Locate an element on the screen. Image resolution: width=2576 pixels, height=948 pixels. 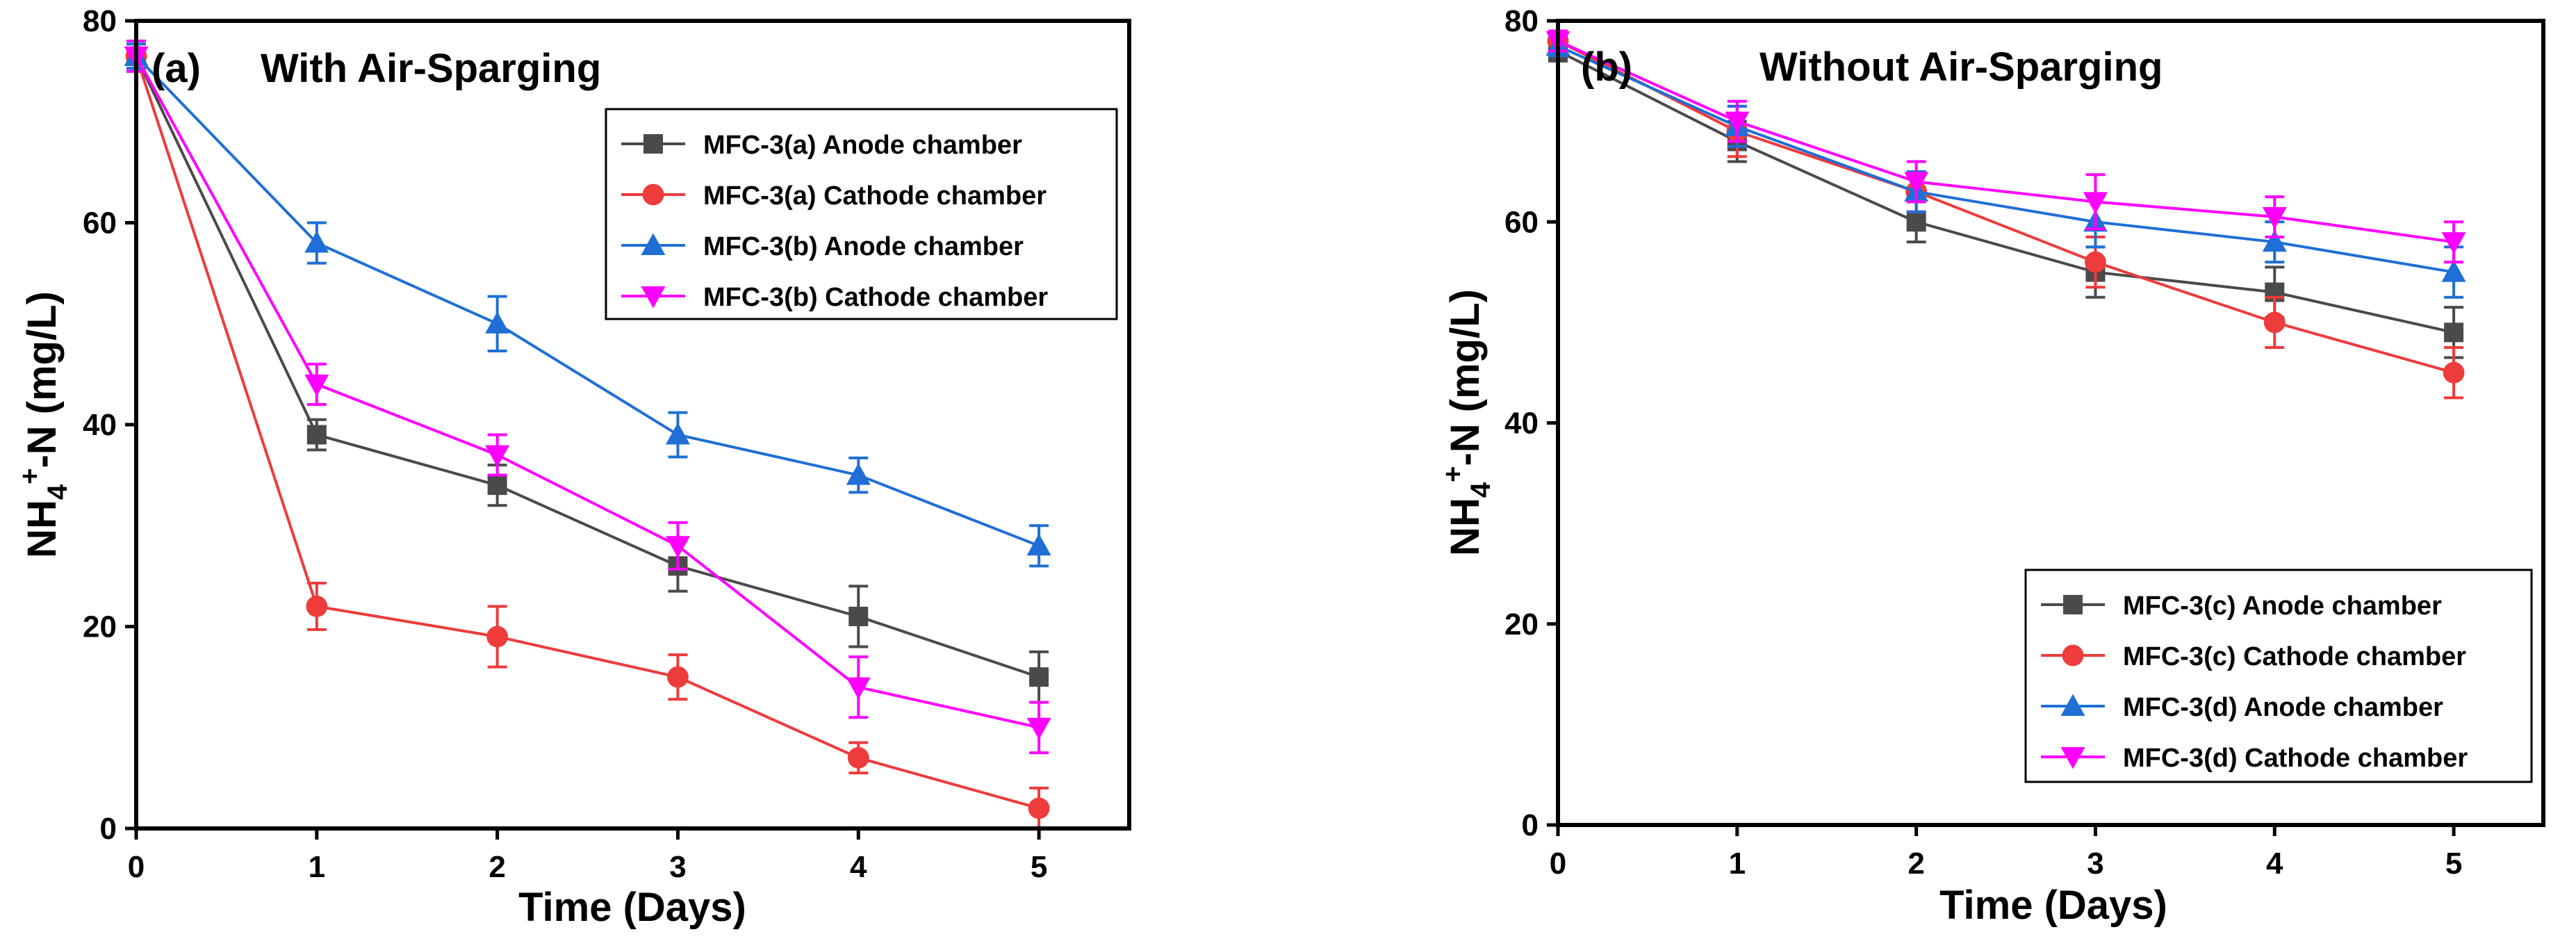
chart-title-b: Without Air-Sparging is located at coordinates (1961, 67).